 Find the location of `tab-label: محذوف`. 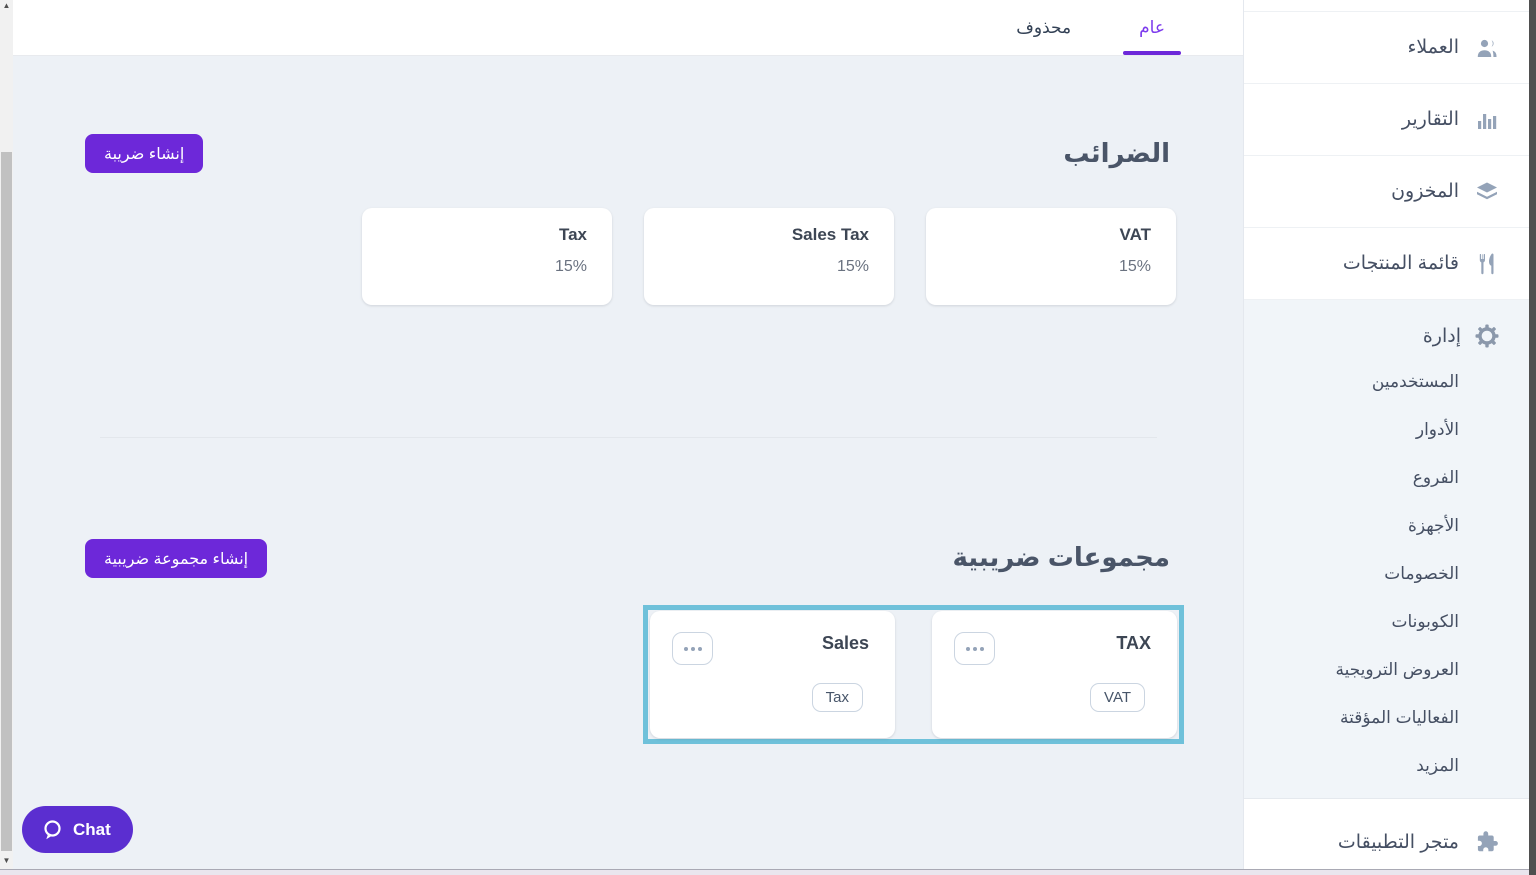

tab-label: محذوف is located at coordinates (1044, 27).